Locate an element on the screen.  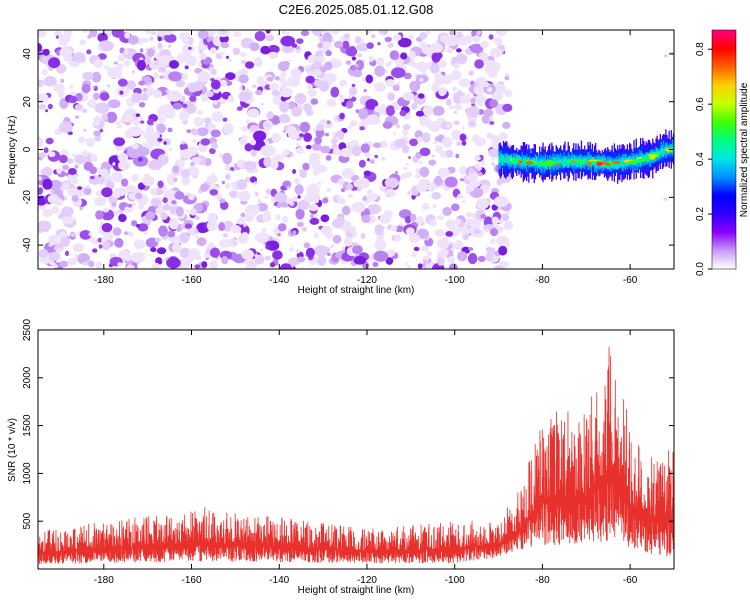
snr-x-label: Height of straight line (km) is located at coordinates (356, 590).